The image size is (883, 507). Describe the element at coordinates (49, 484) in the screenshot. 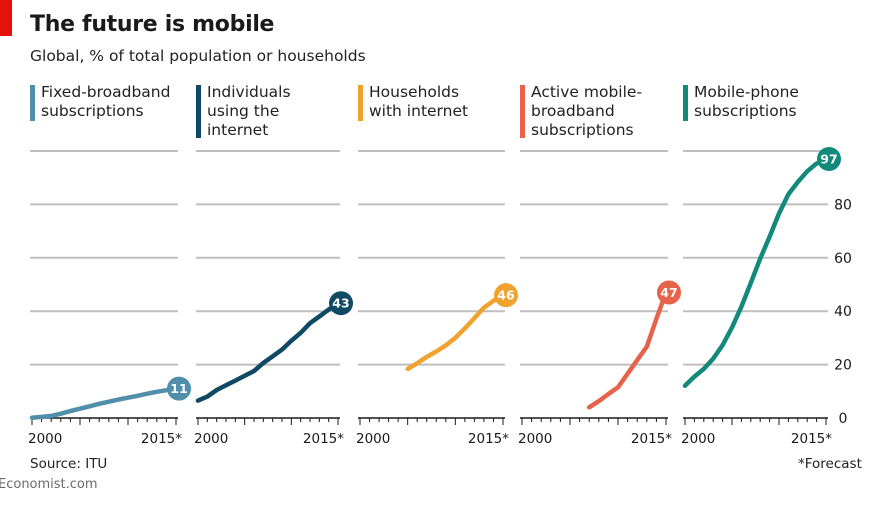

I see `brand-watermark: Economist.com` at that location.